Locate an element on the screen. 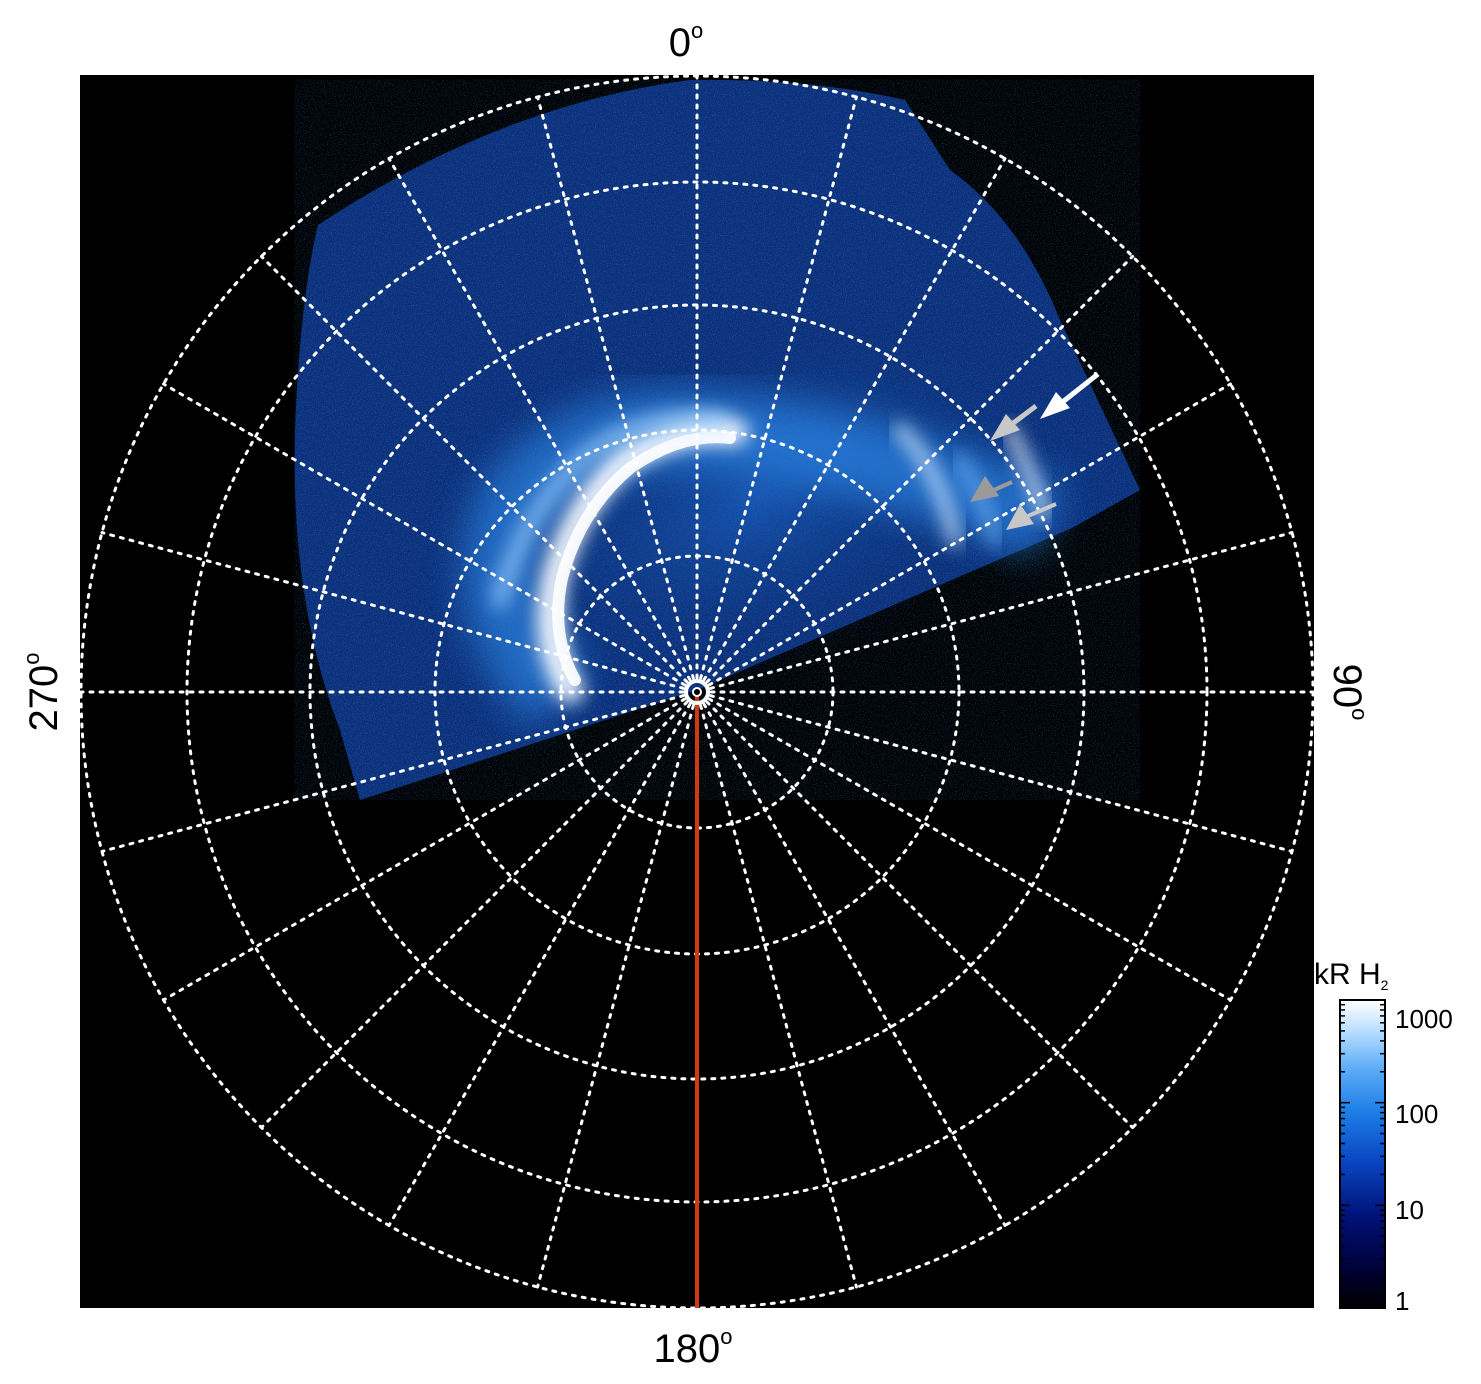 Image resolution: width=1481 pixels, height=1384 pixels. colorbar: kR H2 1000 100 10 1 is located at coordinates (1383, 1137).